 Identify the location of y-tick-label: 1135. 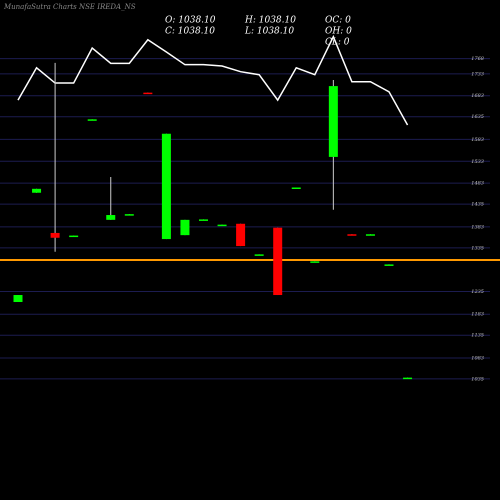
(477, 336).